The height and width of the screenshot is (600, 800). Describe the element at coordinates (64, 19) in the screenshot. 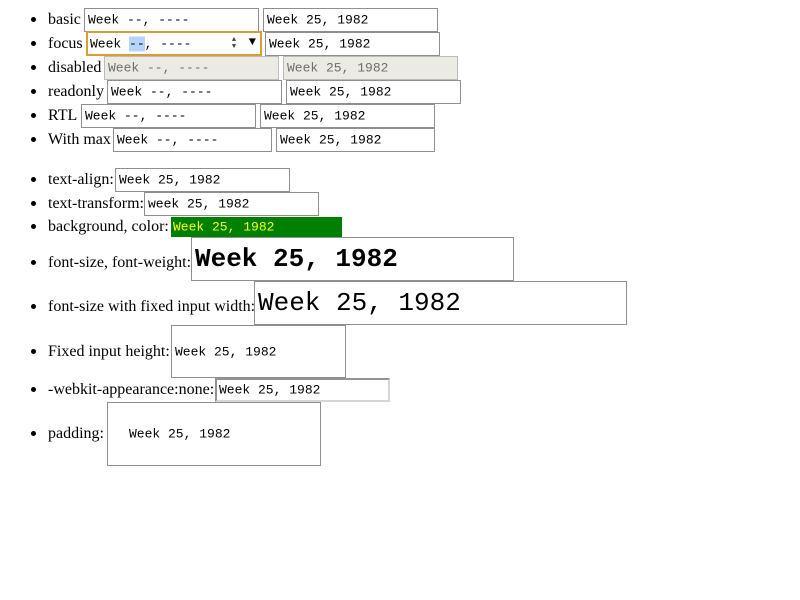

I see `row-label: basic` at that location.